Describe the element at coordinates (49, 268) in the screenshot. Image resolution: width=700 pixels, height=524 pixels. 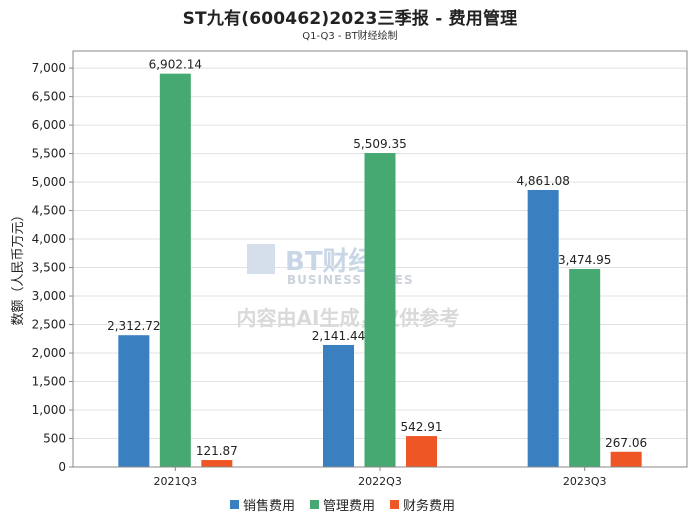
I see `y-tick-label: 3,500` at that location.